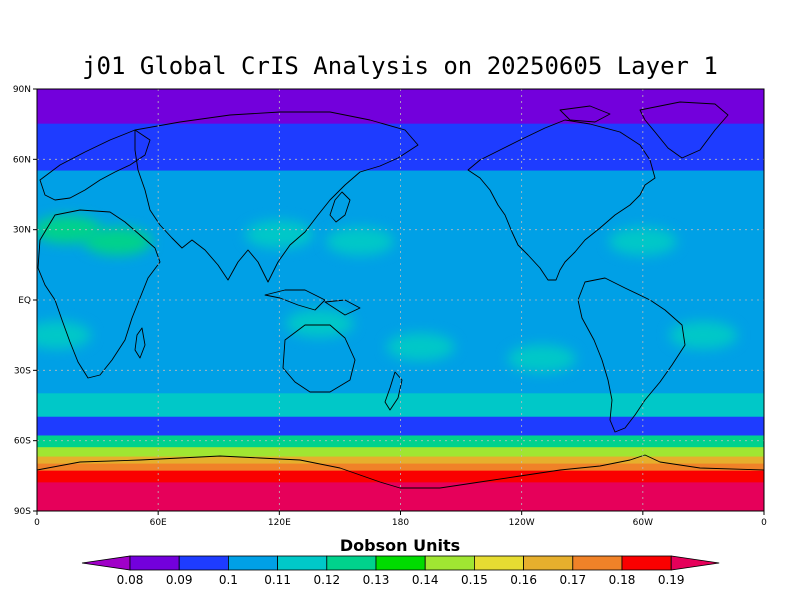 This screenshot has width=800, height=600. What do you see at coordinates (400, 523) in the screenshot?
I see `lon-tick-label: 180` at bounding box center [400, 523].